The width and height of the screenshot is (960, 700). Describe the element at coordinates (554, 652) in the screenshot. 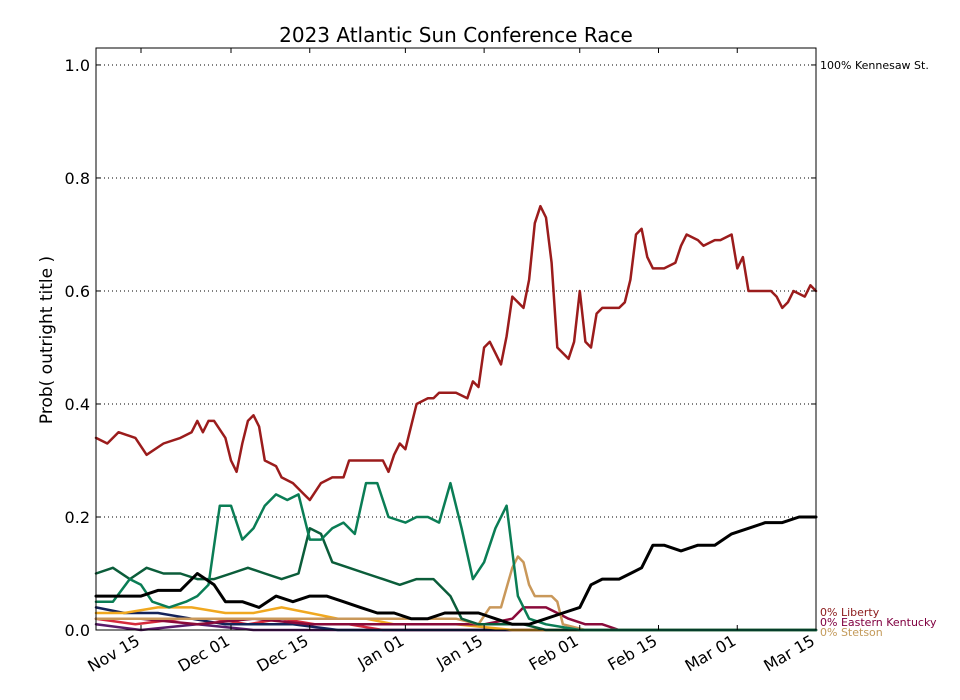

I see `x-tick-label: Feb 01` at that location.